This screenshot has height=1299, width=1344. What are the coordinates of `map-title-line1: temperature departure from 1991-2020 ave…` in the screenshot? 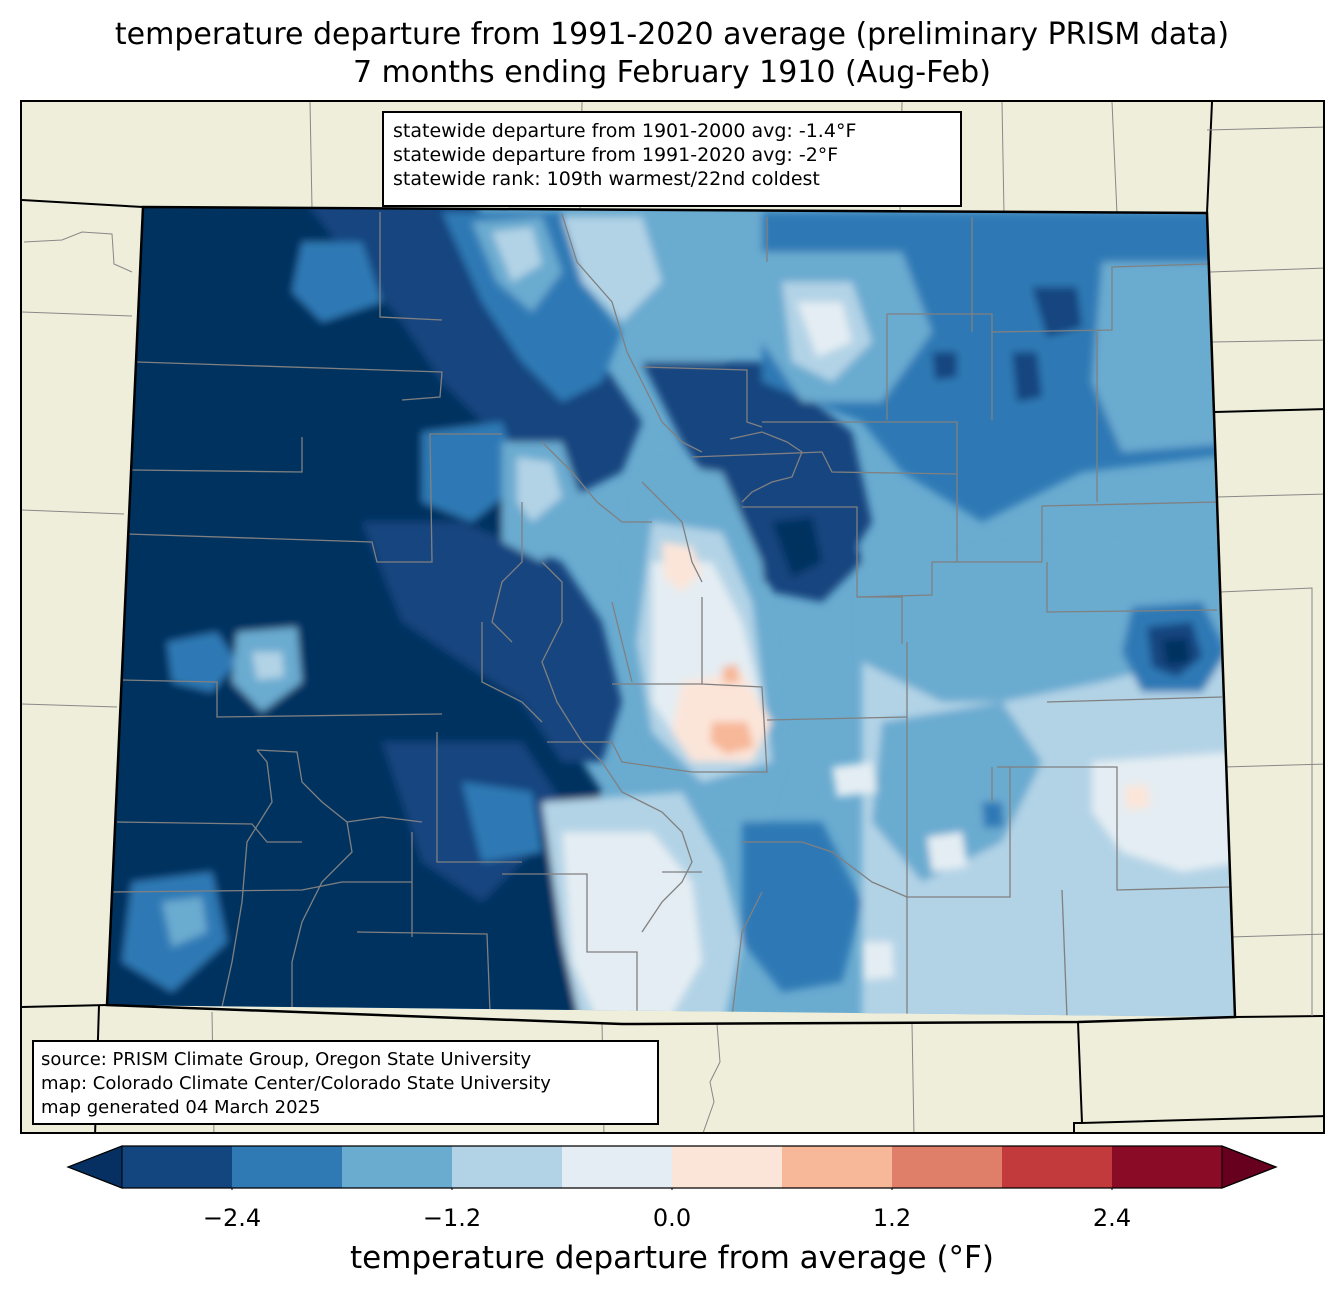 It's located at (672, 34).